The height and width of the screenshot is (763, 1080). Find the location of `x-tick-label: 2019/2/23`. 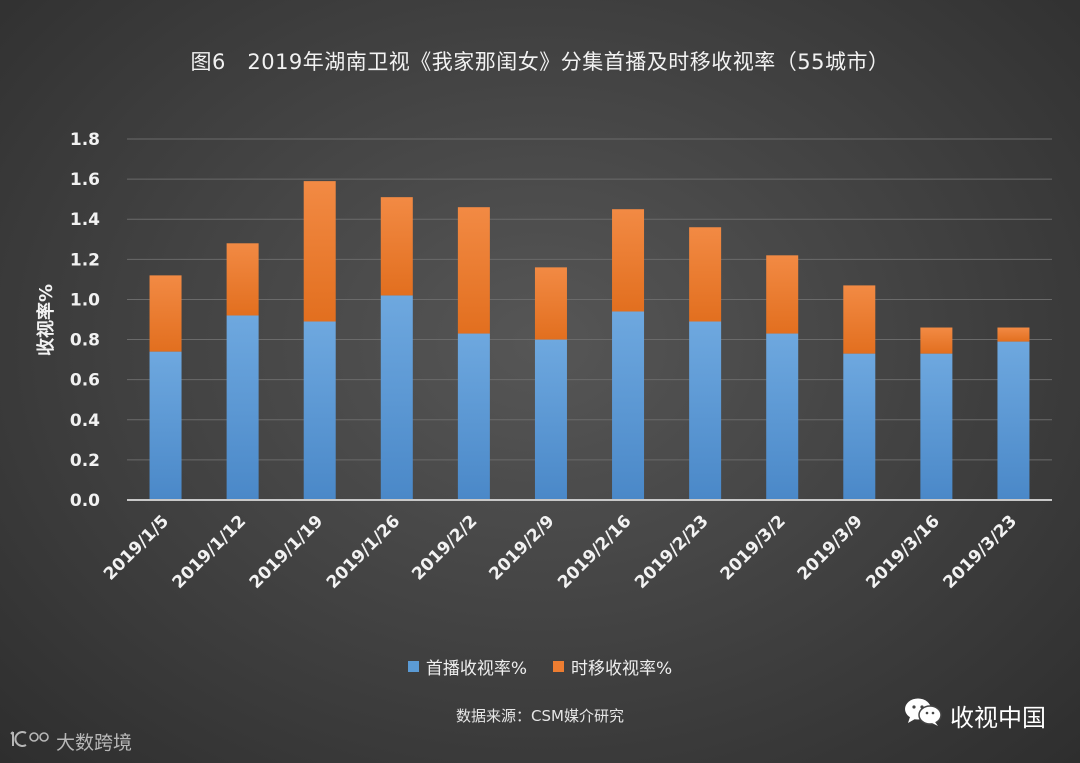

x-tick-label: 2019/2/23 is located at coordinates (671, 551).